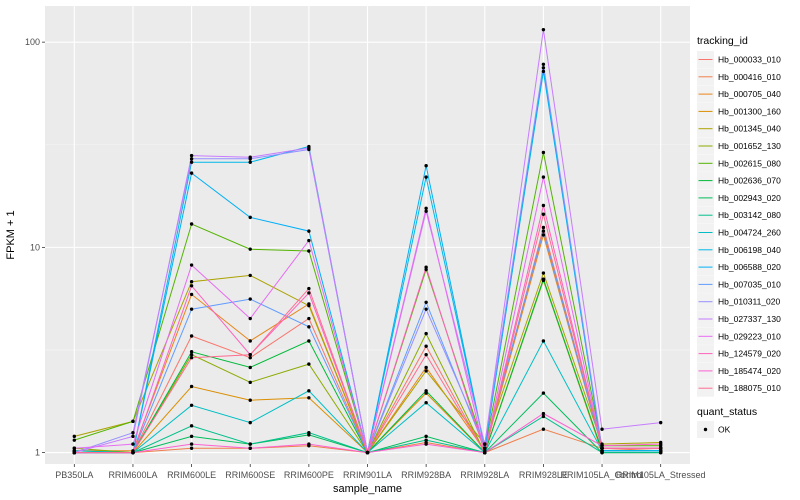 Image resolution: width=800 pixels, height=500 pixels. What do you see at coordinates (749, 146) in the screenshot?
I see `legend-label: Hb_001652_130` at bounding box center [749, 146].